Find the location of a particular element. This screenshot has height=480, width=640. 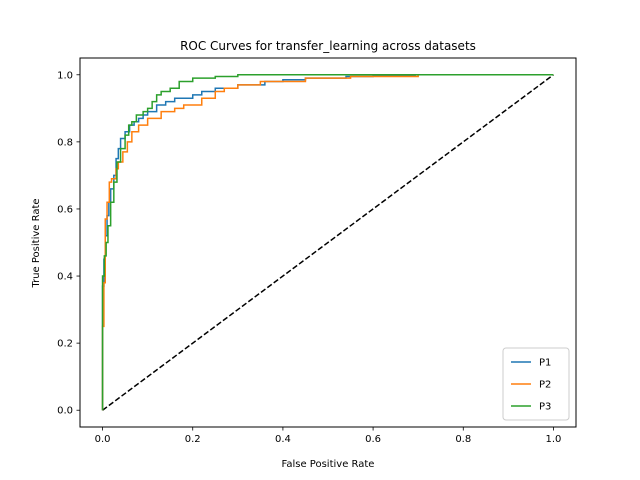

x-tick-label: 0.2 is located at coordinates (193, 439).